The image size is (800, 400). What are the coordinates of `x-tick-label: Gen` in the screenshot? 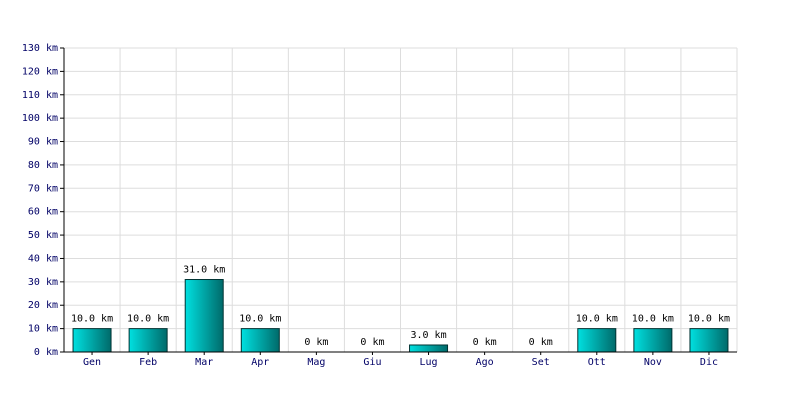 It's located at (92, 362).